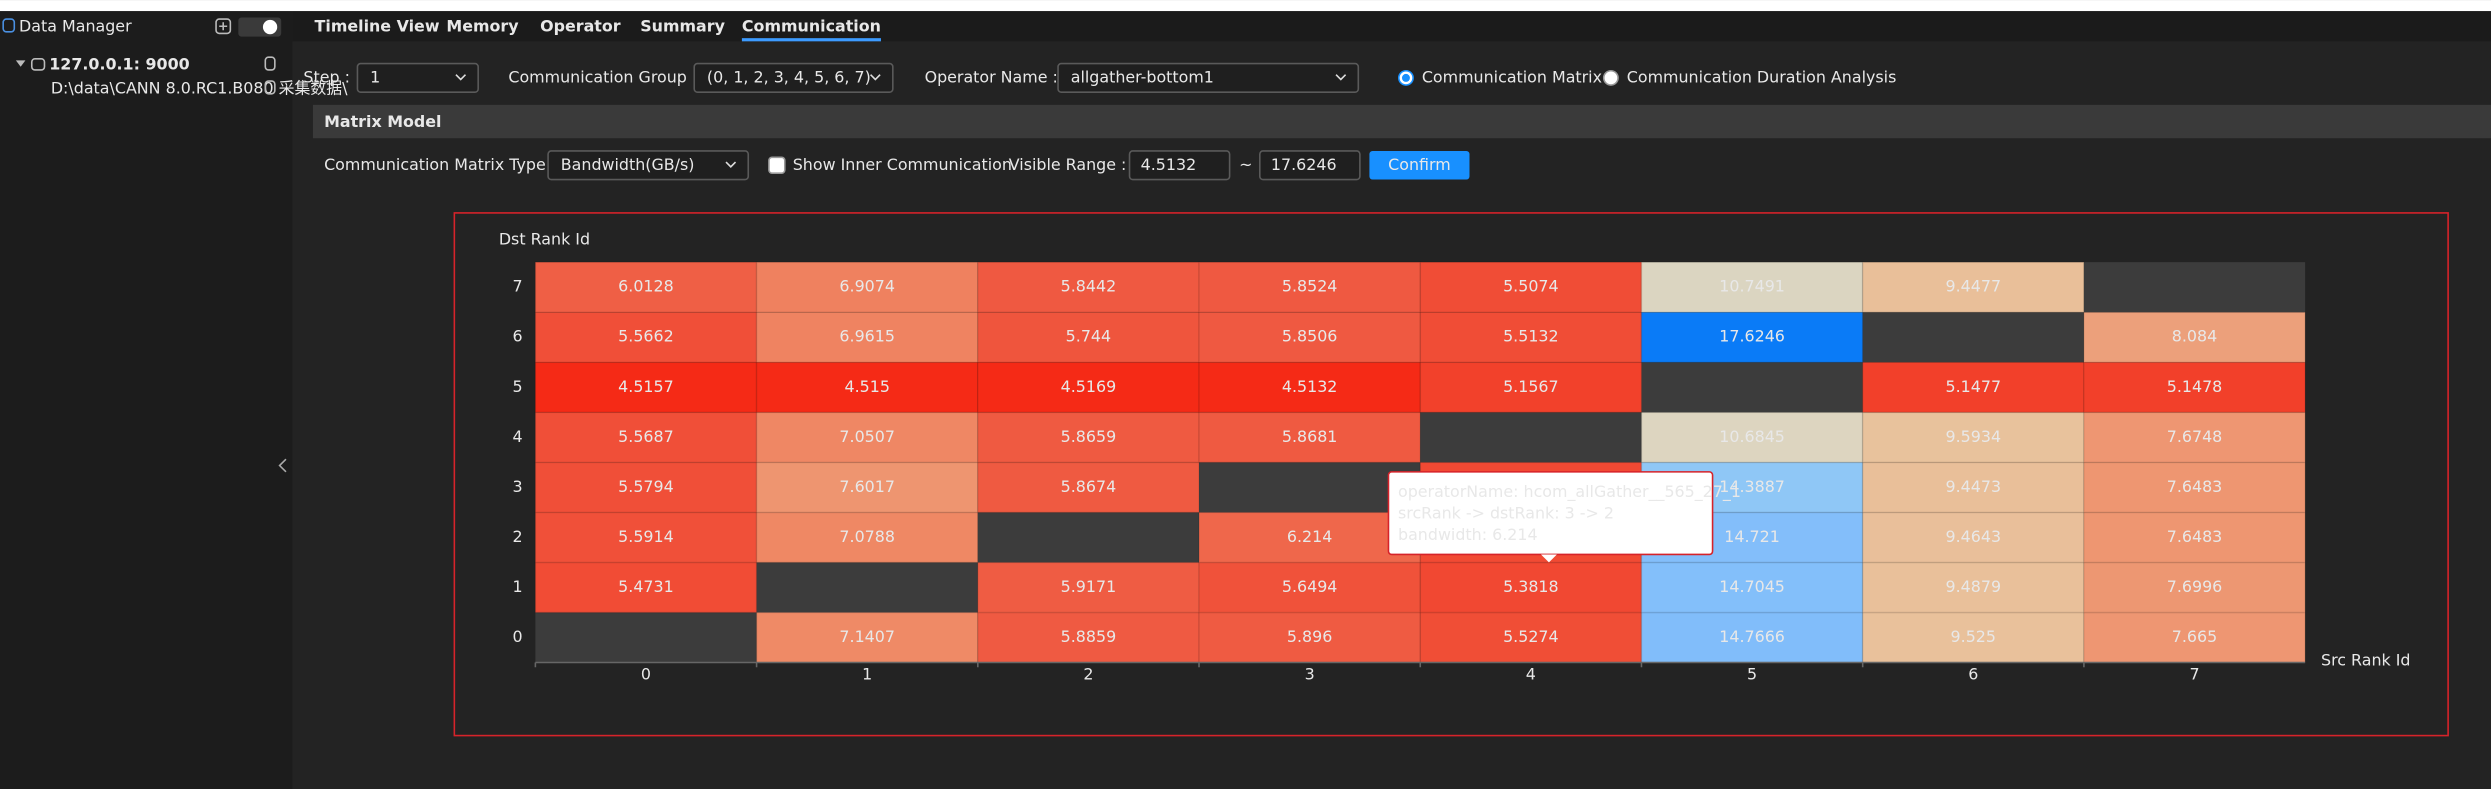  What do you see at coordinates (417, 77) in the screenshot?
I see `step-select` at bounding box center [417, 77].